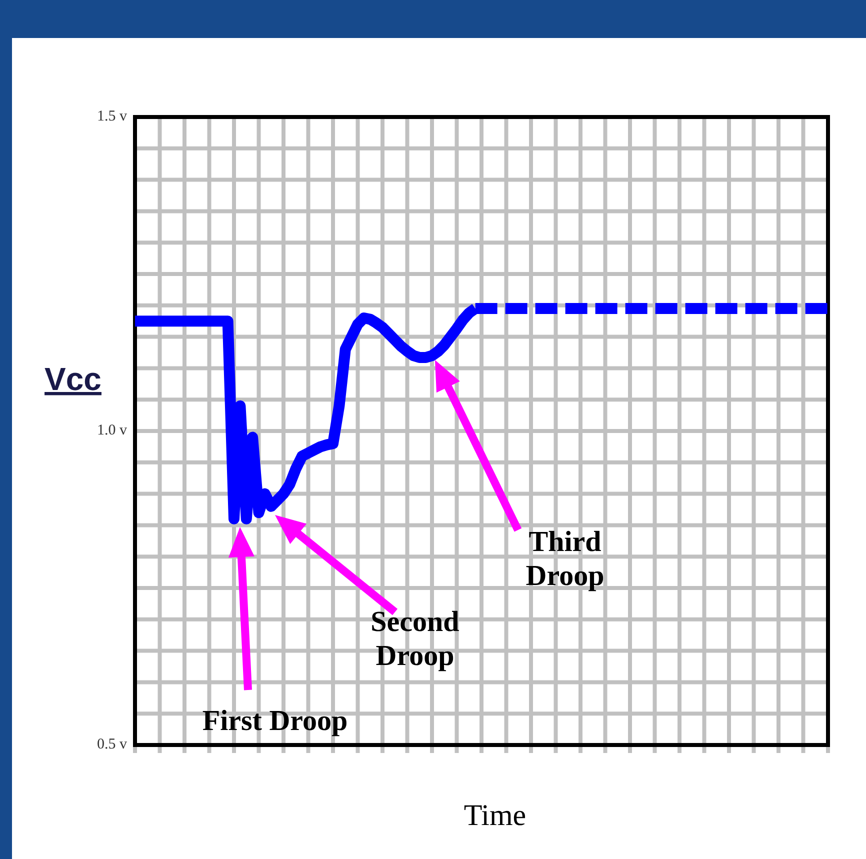 Image resolution: width=866 pixels, height=859 pixels. What do you see at coordinates (112, 116) in the screenshot?
I see `y-tick-label: 1.5 v` at bounding box center [112, 116].